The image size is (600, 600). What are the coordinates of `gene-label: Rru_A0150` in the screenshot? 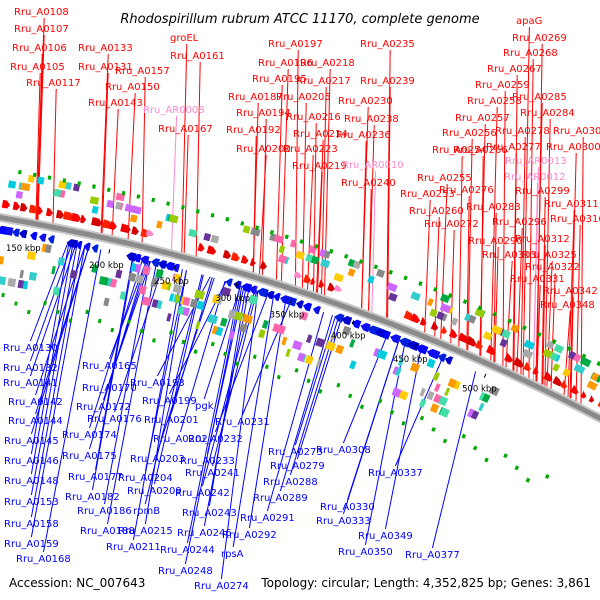 It's located at (132, 87).